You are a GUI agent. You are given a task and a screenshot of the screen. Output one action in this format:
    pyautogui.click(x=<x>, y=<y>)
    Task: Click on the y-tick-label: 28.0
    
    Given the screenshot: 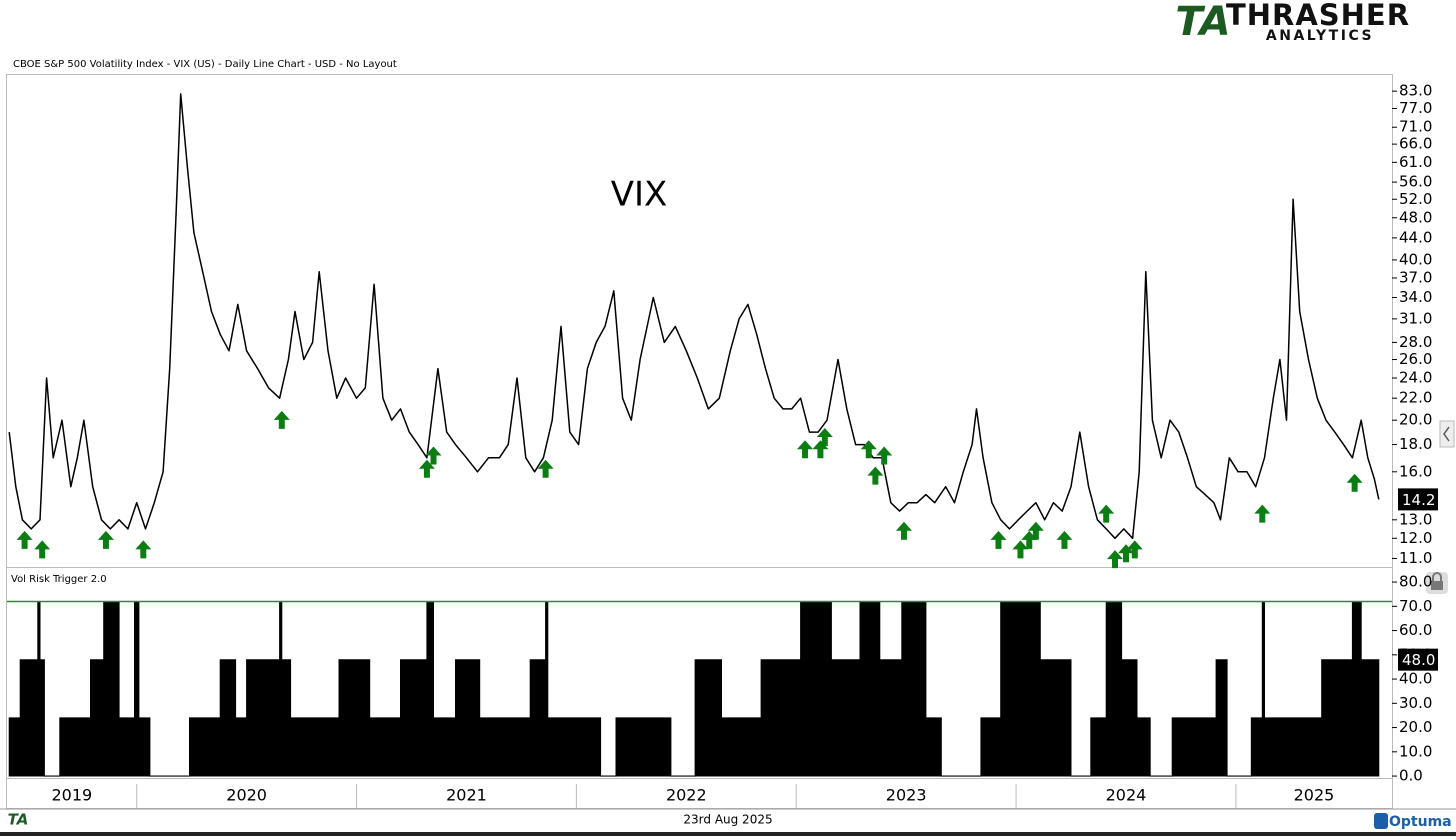 What is the action you would take?
    pyautogui.click(x=1415, y=342)
    